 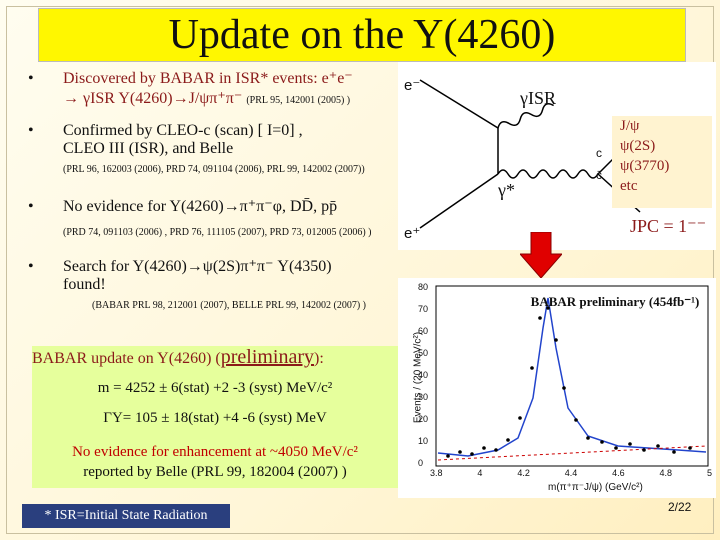 I want to click on xtick: 5, so click(x=709, y=473).